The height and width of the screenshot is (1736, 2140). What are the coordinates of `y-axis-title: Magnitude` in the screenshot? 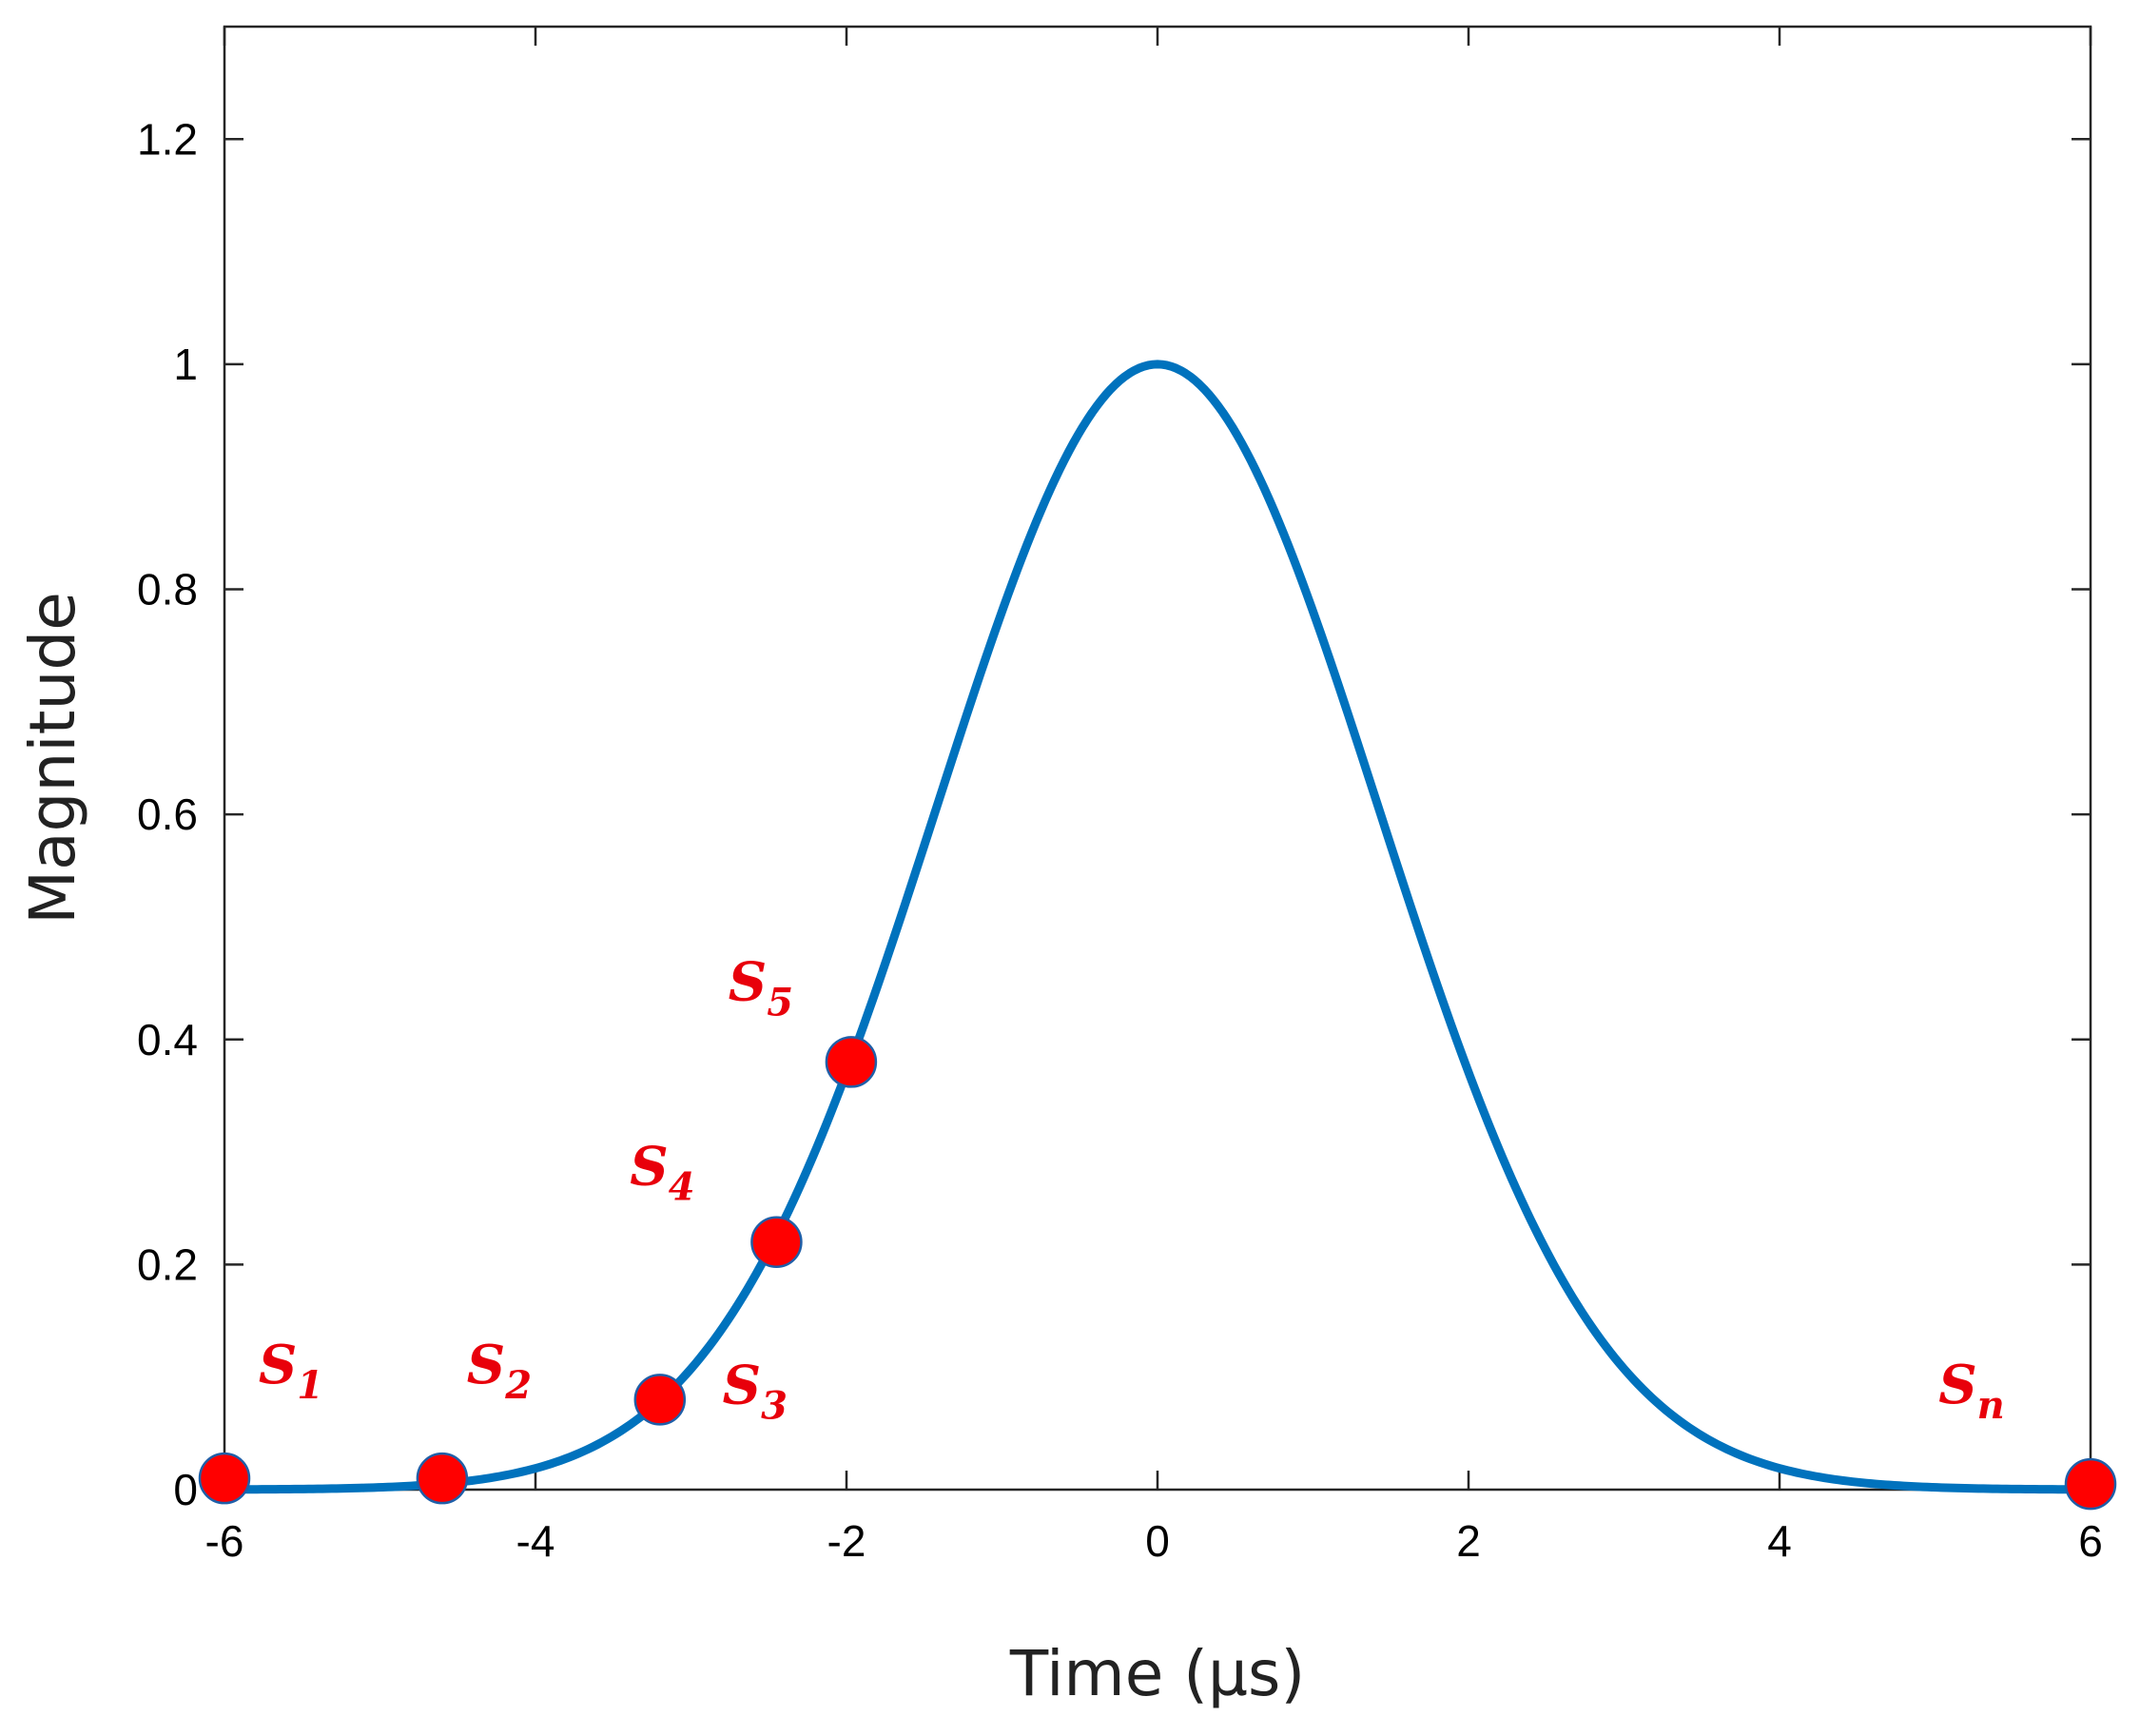 It's located at (52, 759).